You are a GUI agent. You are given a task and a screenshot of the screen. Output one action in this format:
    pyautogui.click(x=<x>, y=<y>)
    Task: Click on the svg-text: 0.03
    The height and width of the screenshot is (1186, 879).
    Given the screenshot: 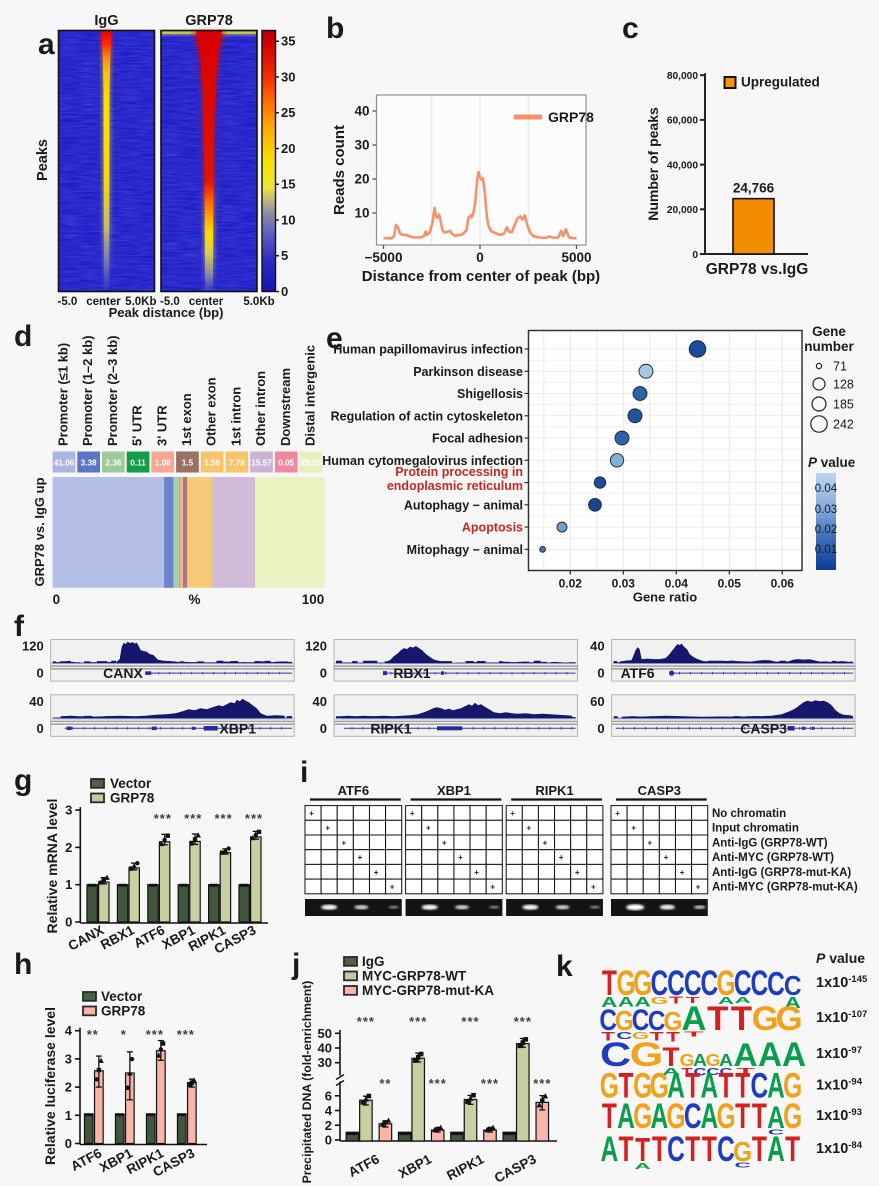 What is the action you would take?
    pyautogui.click(x=826, y=510)
    